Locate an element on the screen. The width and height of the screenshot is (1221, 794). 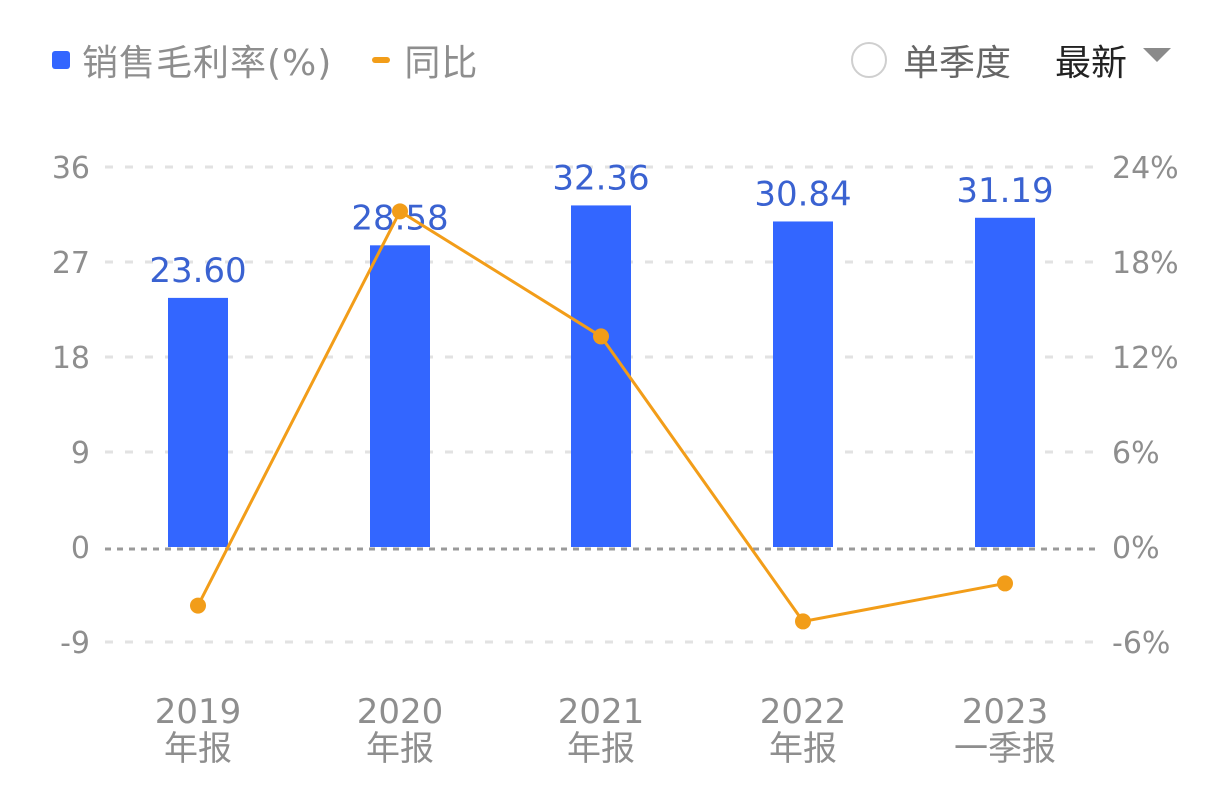
single-quarter-radio is located at coordinates (868, 60).